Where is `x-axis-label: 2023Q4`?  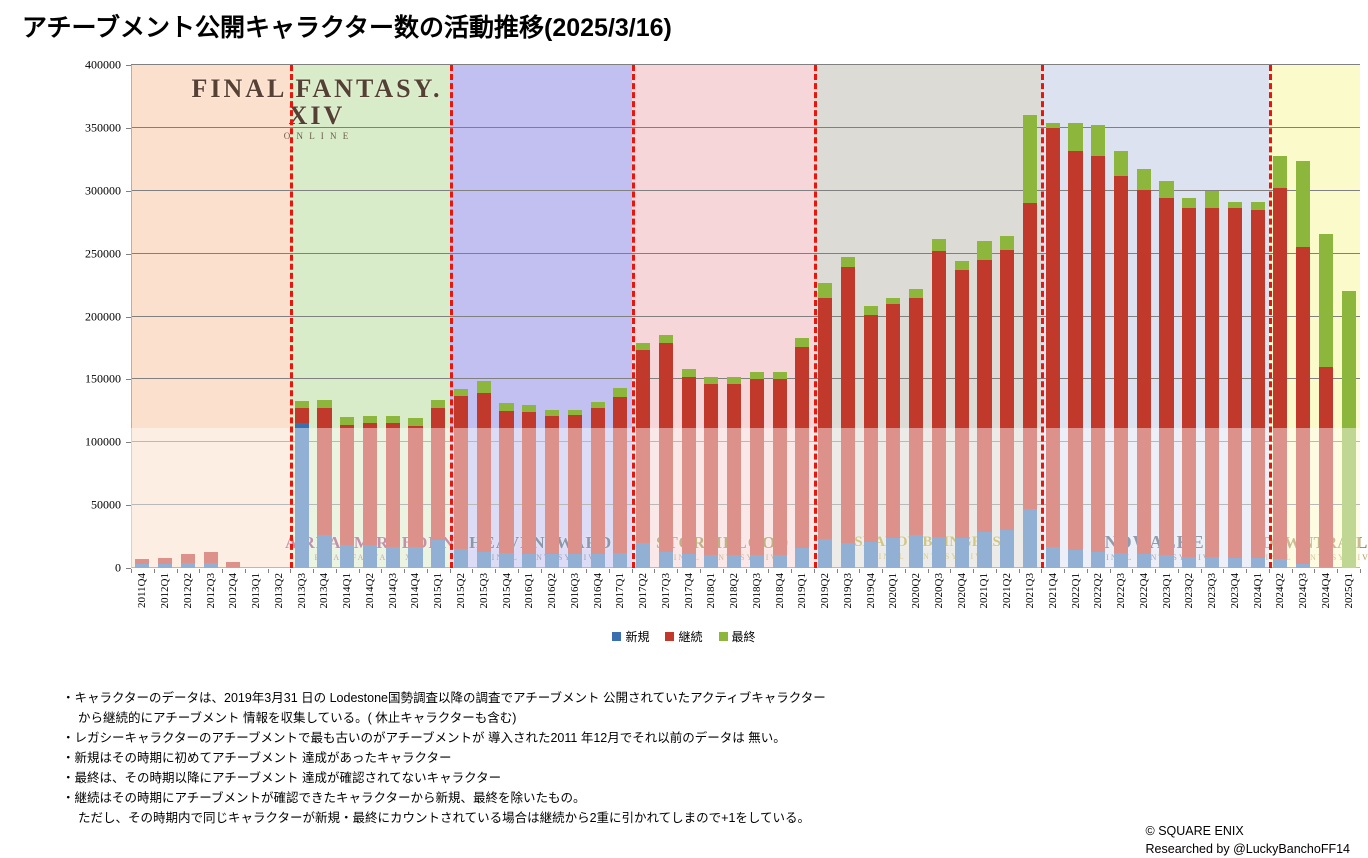
x-axis-label: 2023Q4 is located at coordinates (1234, 591).